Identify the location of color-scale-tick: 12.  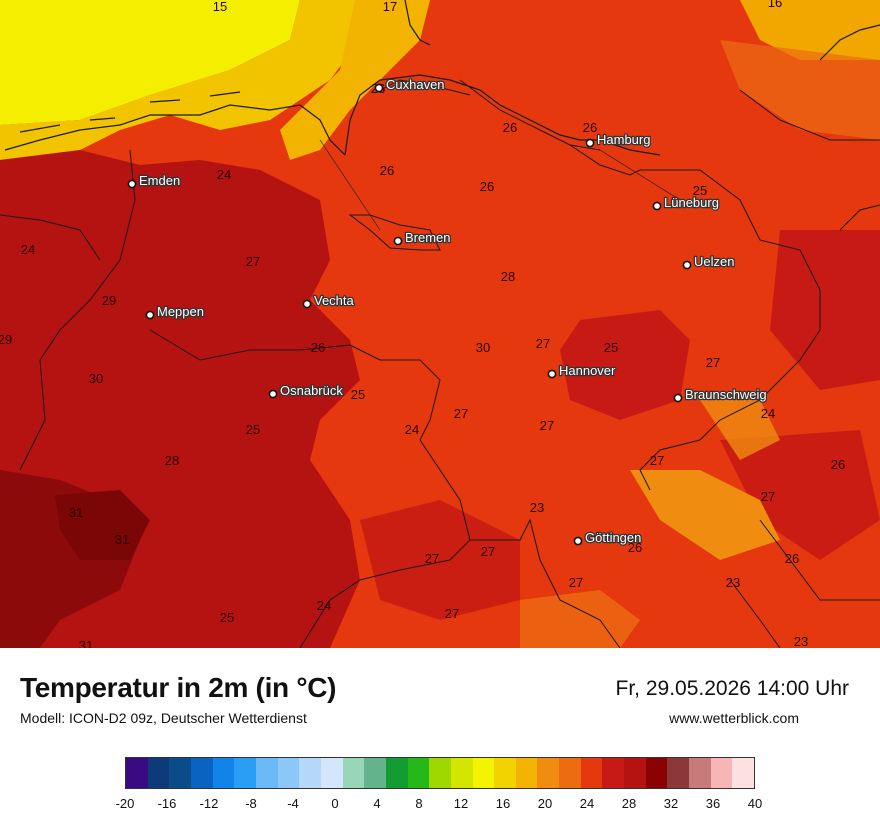
(461, 803).